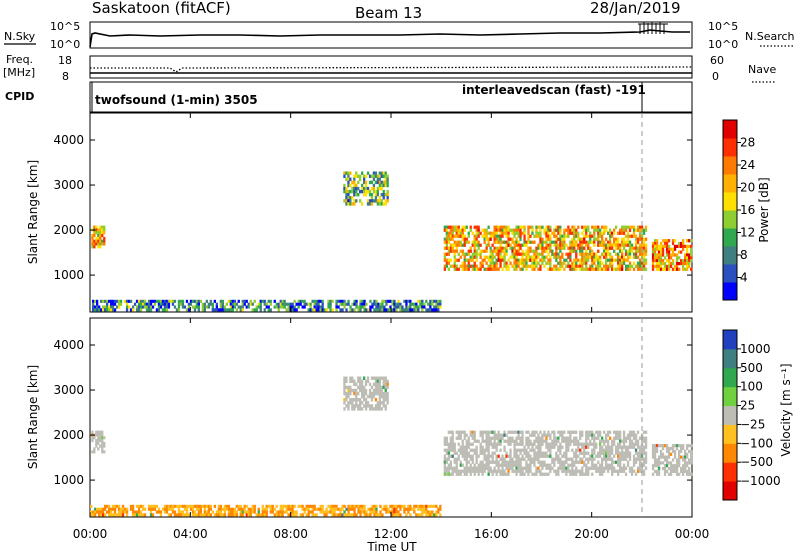  What do you see at coordinates (762, 69) in the screenshot?
I see `nave-label: Nave` at bounding box center [762, 69].